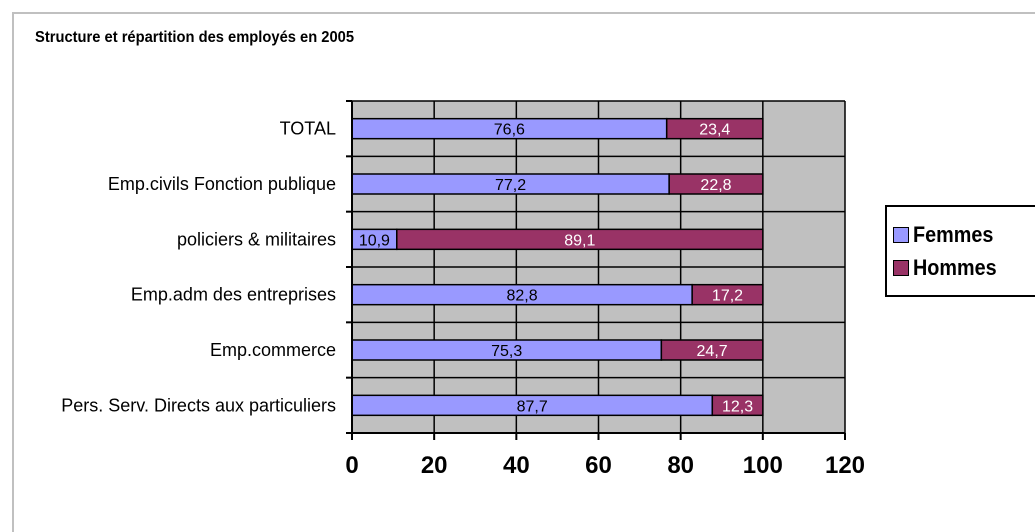 The height and width of the screenshot is (532, 1035). I want to click on category-label: Emp.commerce, so click(273, 350).